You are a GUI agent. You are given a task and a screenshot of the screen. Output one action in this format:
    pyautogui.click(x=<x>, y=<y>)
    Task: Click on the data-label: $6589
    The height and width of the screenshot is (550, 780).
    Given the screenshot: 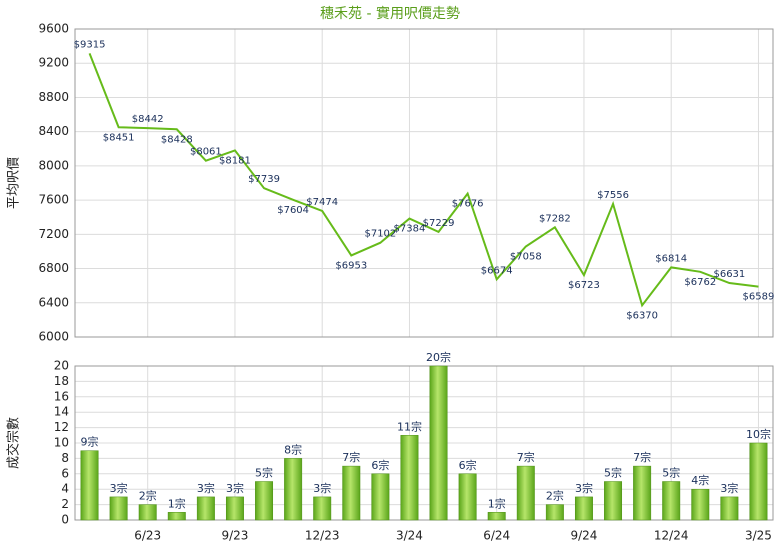 What is the action you would take?
    pyautogui.click(x=759, y=297)
    